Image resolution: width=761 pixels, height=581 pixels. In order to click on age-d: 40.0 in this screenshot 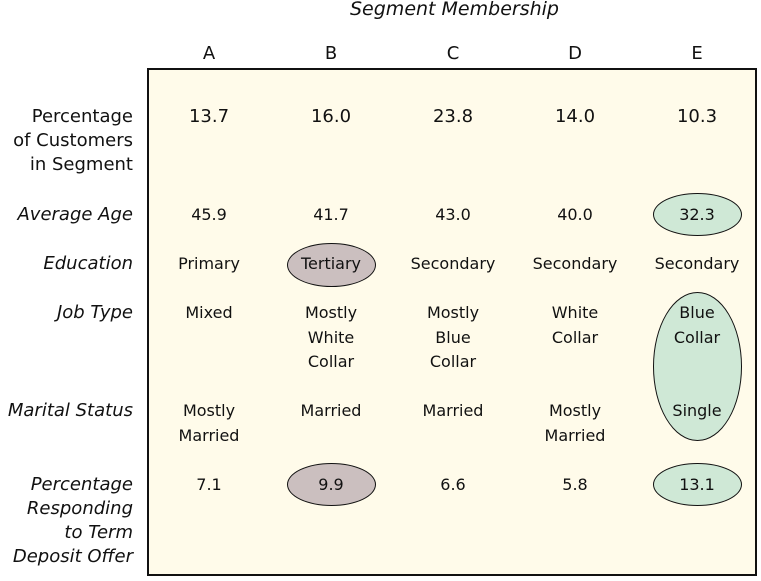, I will do `click(575, 214)`.